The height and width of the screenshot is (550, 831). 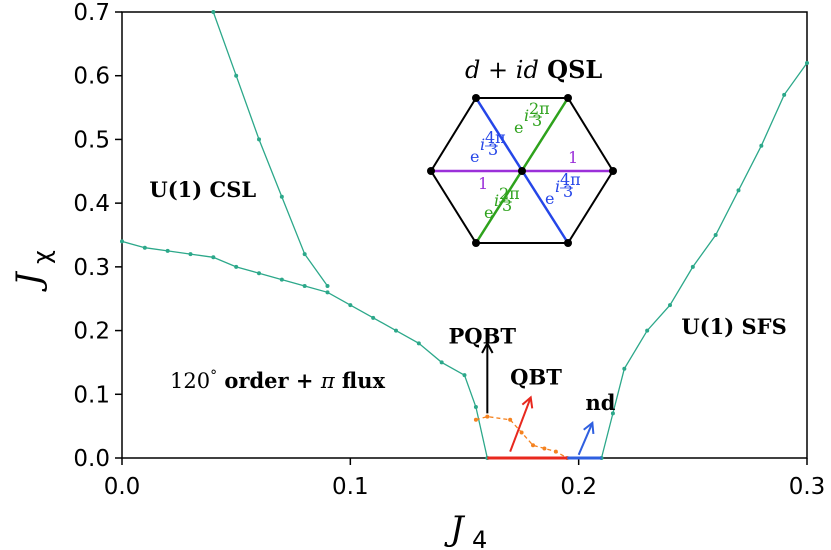 What do you see at coordinates (601, 402) in the screenshot?
I see `annotation-label: nd` at bounding box center [601, 402].